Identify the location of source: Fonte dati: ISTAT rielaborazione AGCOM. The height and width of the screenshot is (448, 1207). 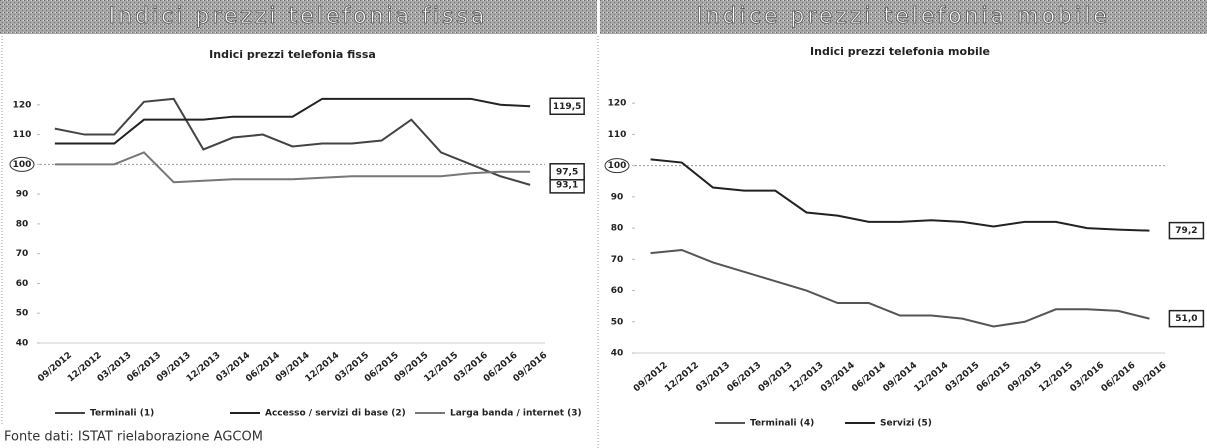
(133, 437).